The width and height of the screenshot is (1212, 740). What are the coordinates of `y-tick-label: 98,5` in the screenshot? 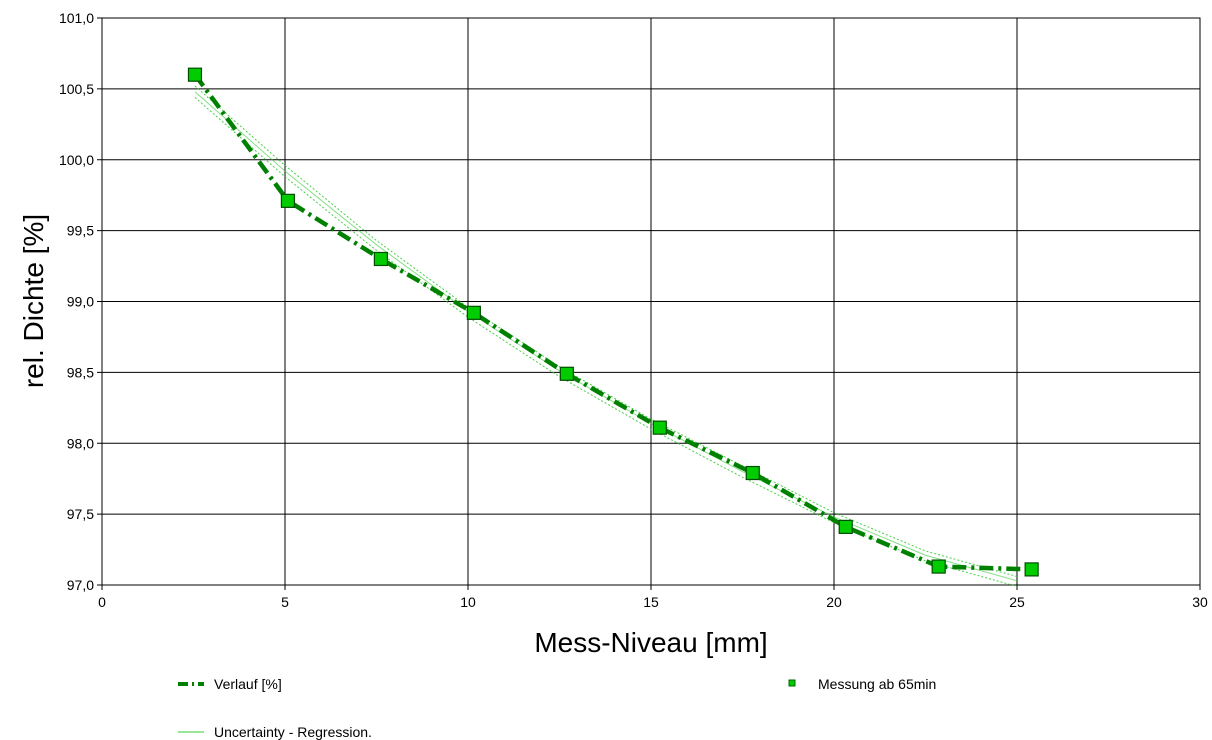 It's located at (80, 372).